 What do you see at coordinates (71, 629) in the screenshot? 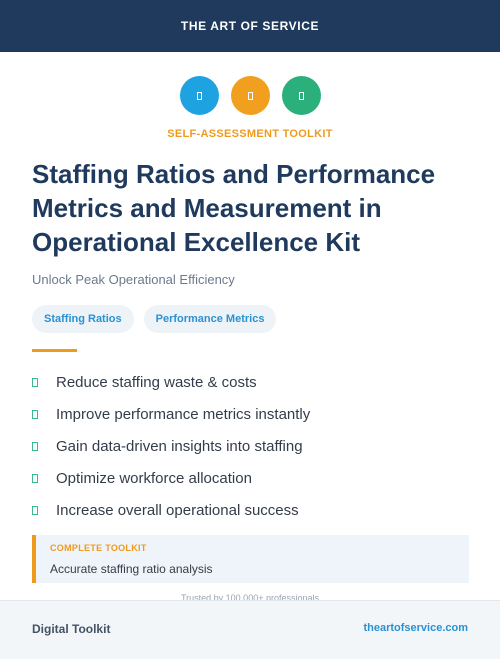
I see `footer-product-label: Digital Toolkit` at bounding box center [71, 629].